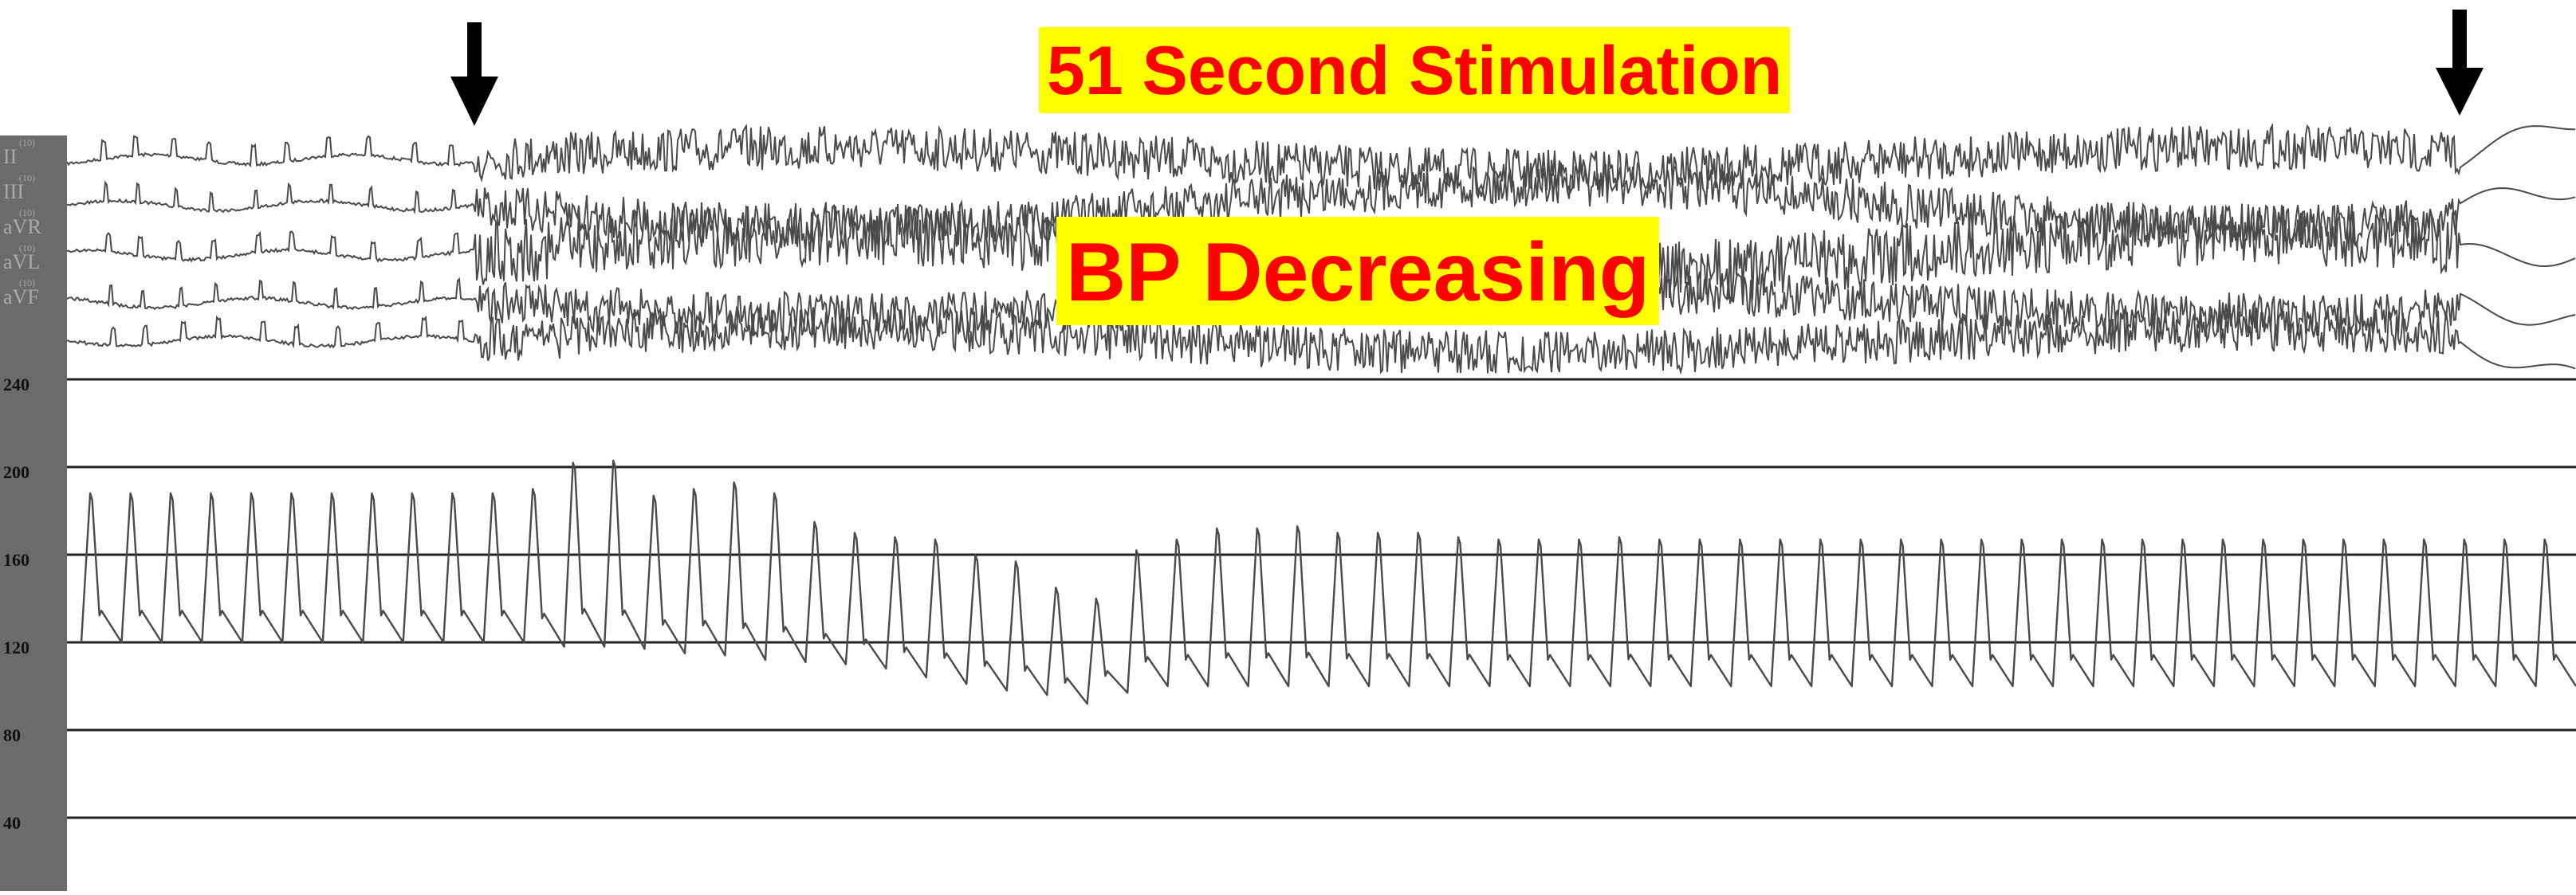  What do you see at coordinates (22, 226) in the screenshot?
I see `ecg-lead-label: aVR` at bounding box center [22, 226].